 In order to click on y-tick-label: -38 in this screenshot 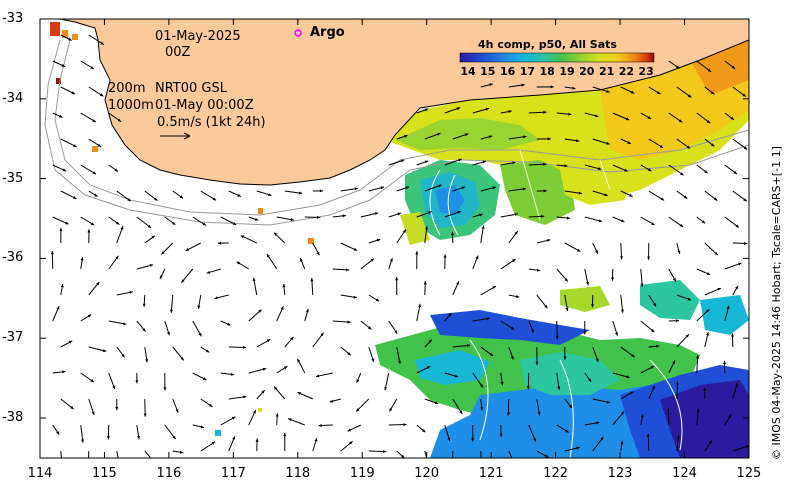, I will do `click(13, 417)`.